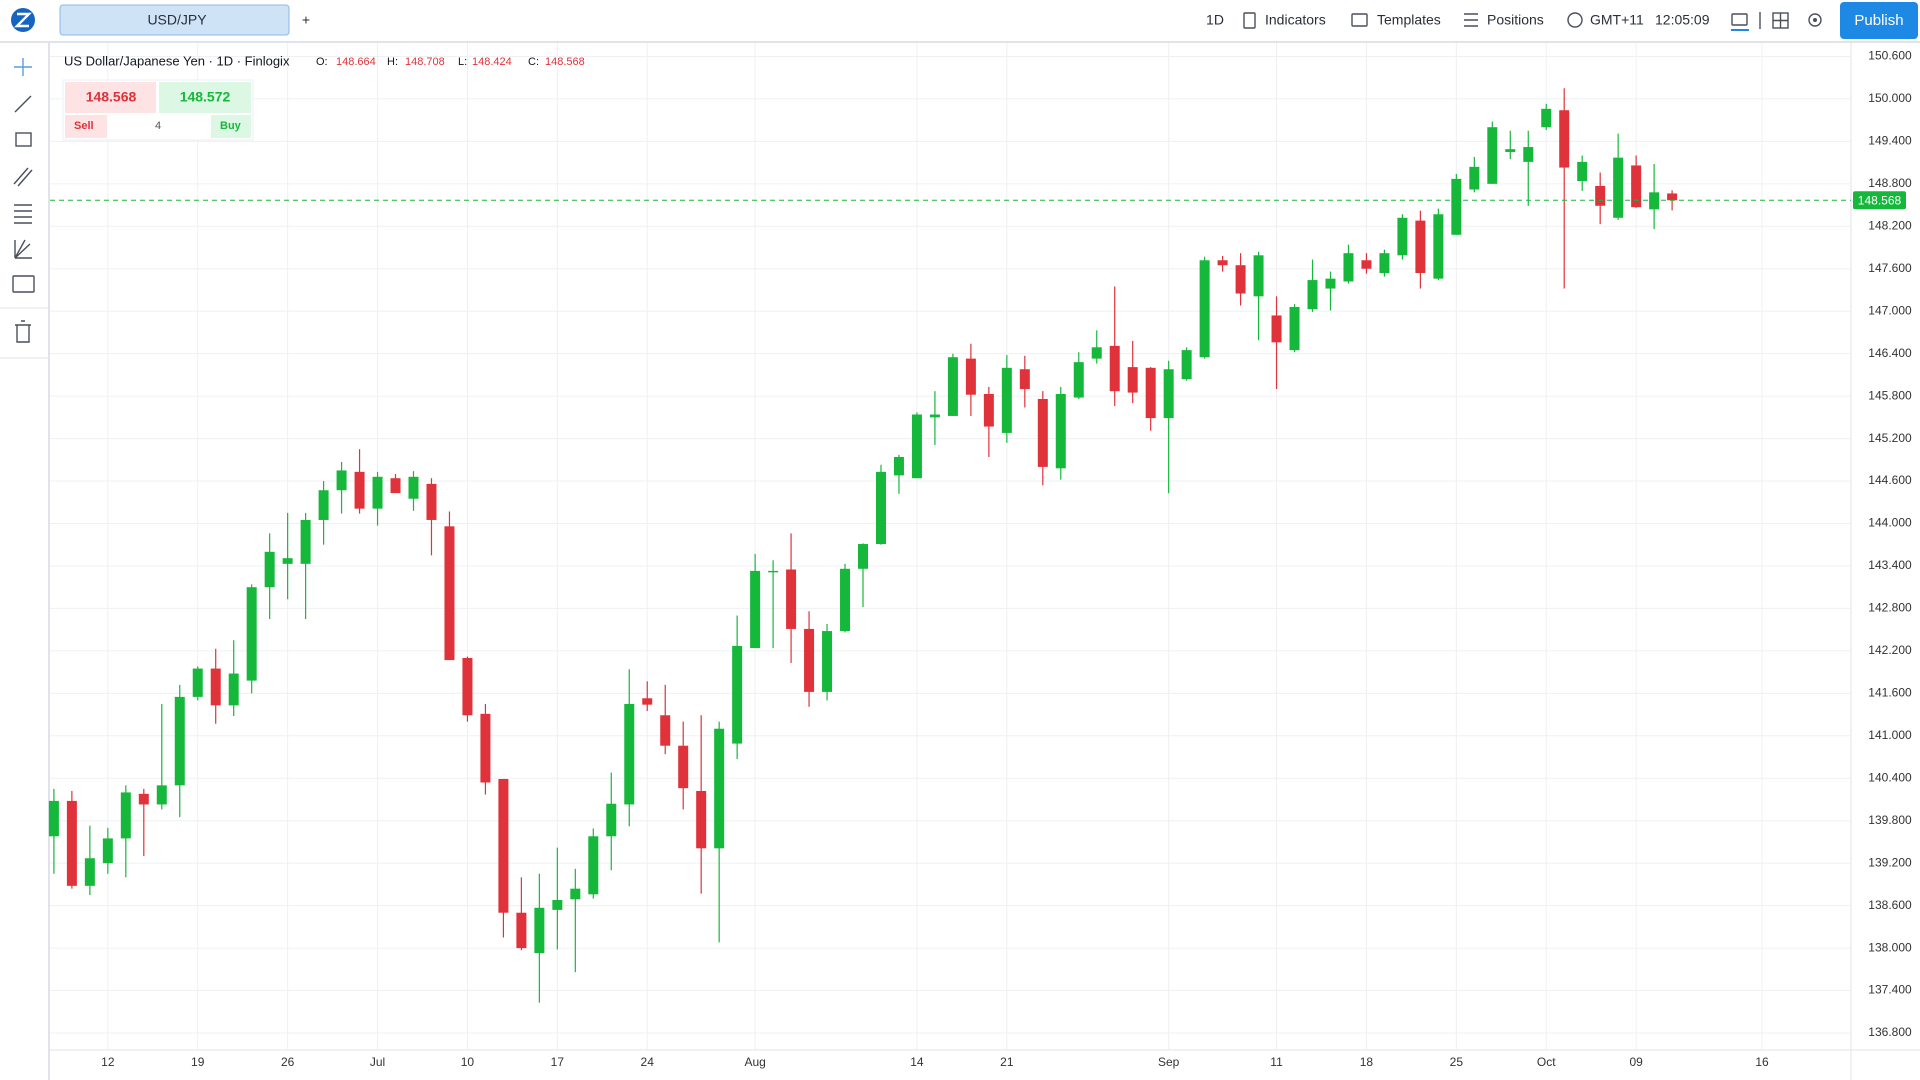  What do you see at coordinates (1471, 20) in the screenshot?
I see `positions-icon` at bounding box center [1471, 20].